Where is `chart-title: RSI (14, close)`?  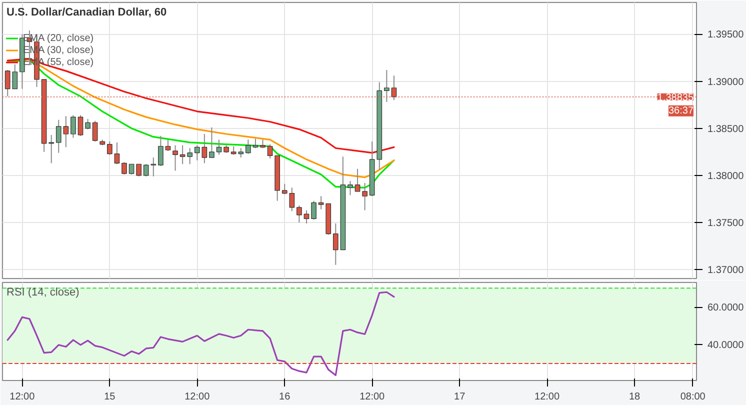 chart-title: RSI (14, close) is located at coordinates (43, 292).